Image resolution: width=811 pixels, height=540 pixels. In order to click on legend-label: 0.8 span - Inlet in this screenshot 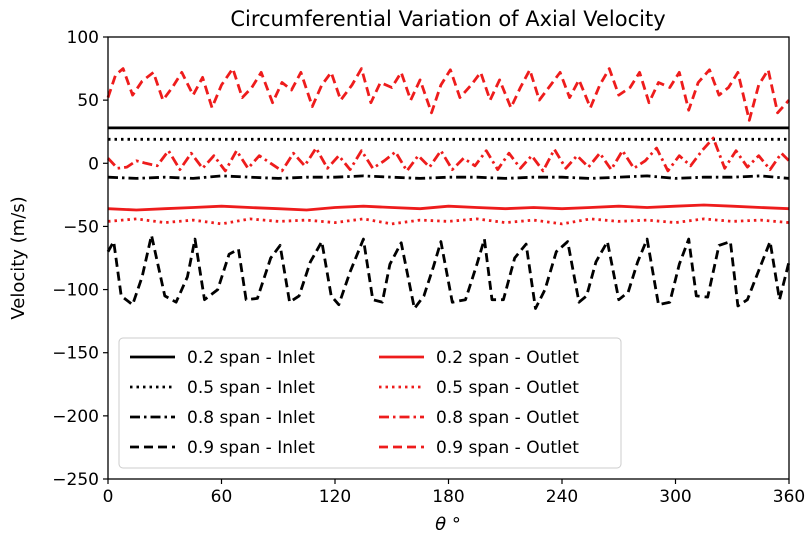, I will do `click(251, 418)`.